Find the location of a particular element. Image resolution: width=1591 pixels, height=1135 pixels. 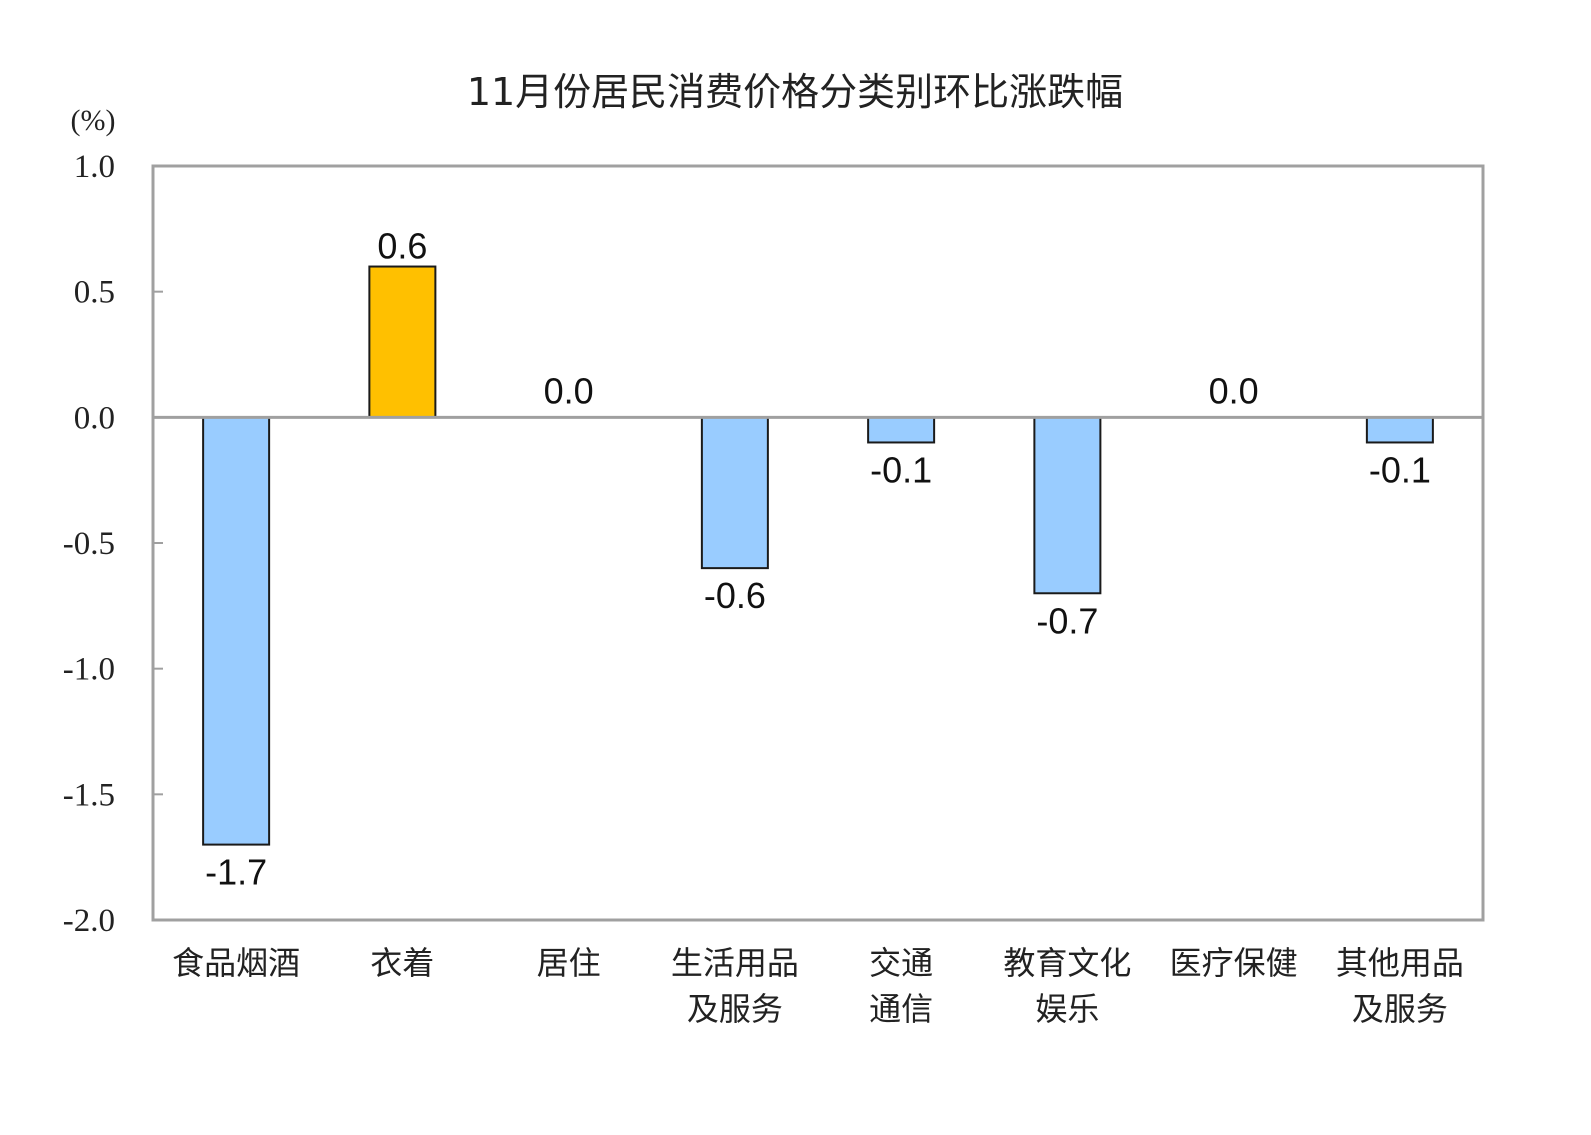

y-tick-label: -1.5 is located at coordinates (89, 795).